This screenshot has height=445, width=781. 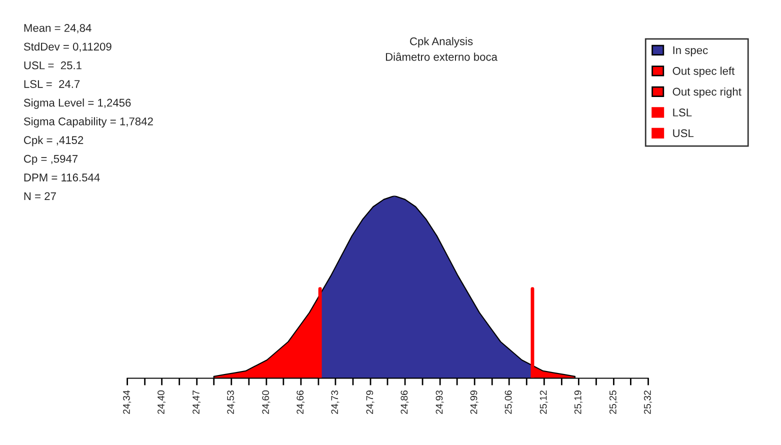 I want to click on text: Cpk = ,4152, so click(x=54, y=141).